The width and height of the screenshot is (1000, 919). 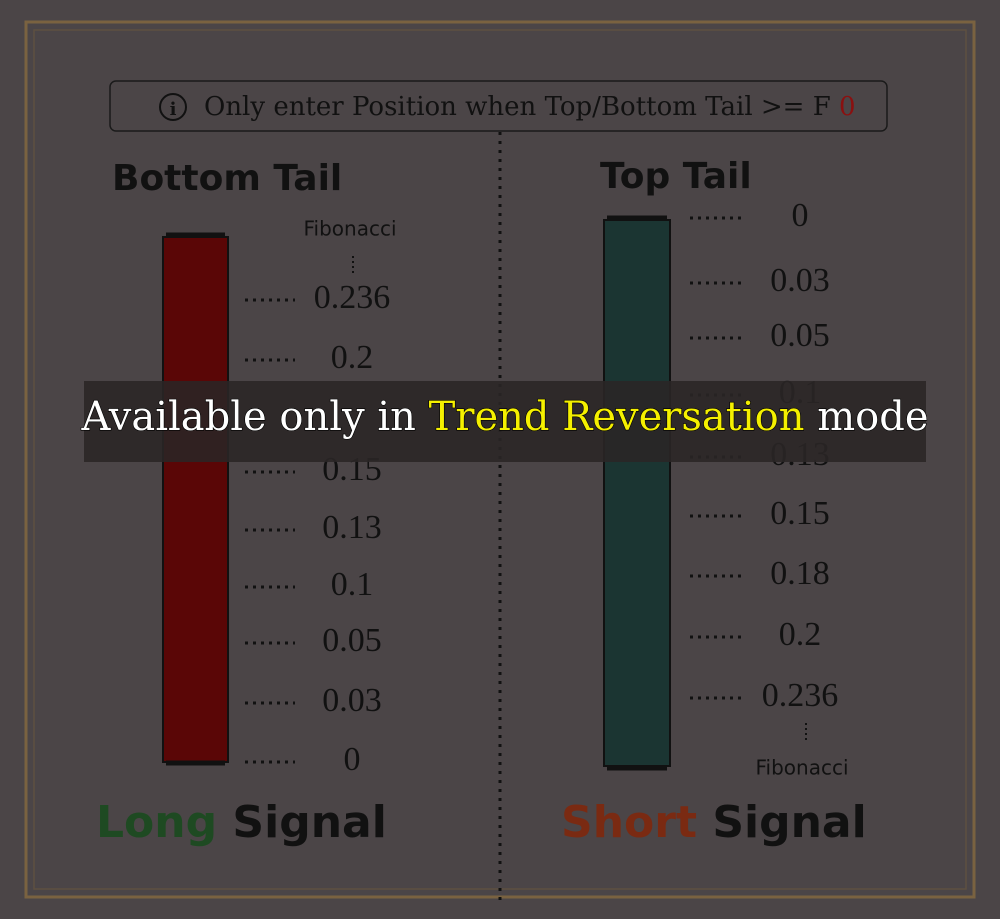 What do you see at coordinates (800, 513) in the screenshot?
I see `level-label: 0.15` at bounding box center [800, 513].